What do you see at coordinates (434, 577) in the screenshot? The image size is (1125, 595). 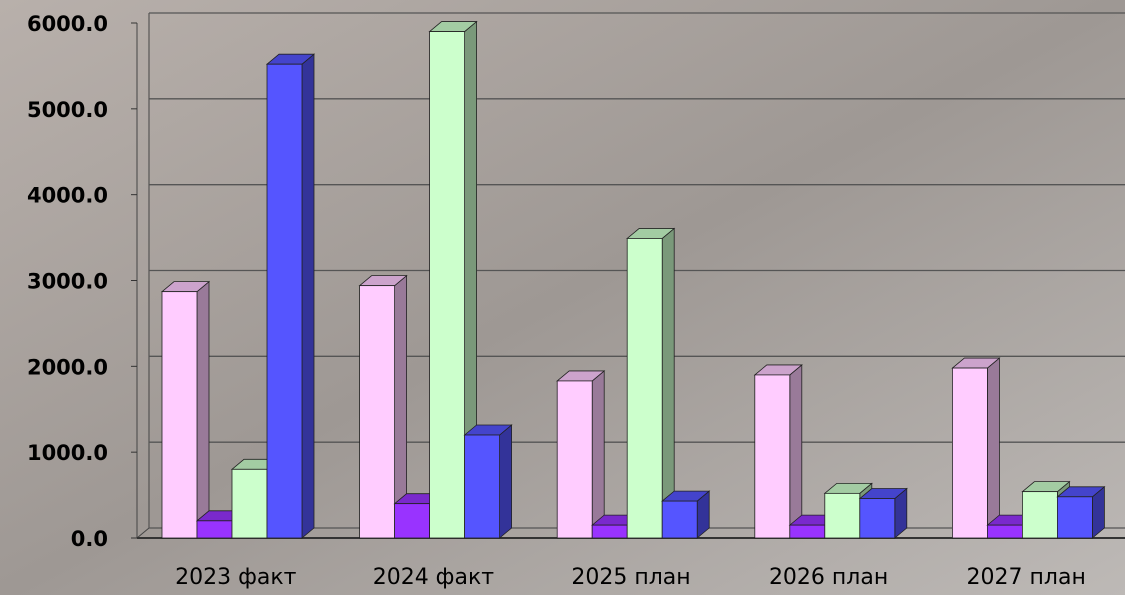 I see `x-tick-label: 2024 факт` at bounding box center [434, 577].